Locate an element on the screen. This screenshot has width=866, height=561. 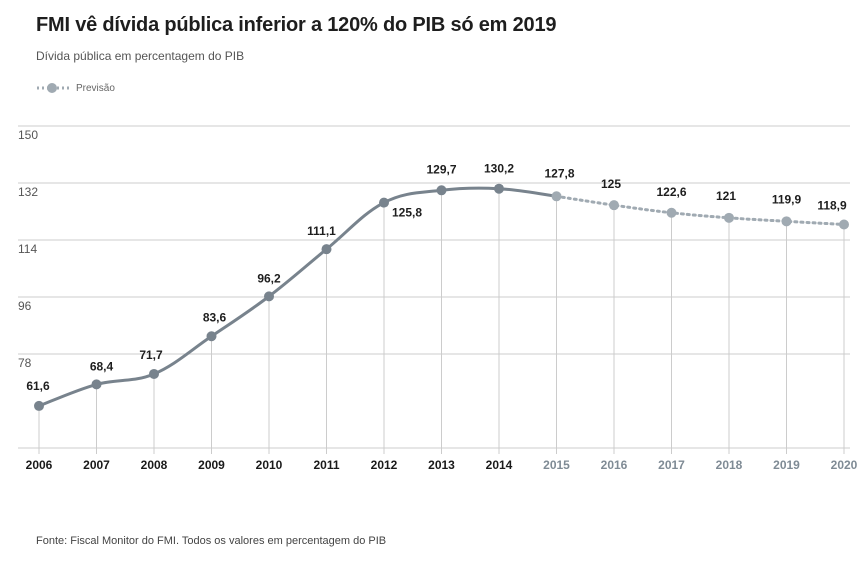
data-label: 121 is located at coordinates (726, 196).